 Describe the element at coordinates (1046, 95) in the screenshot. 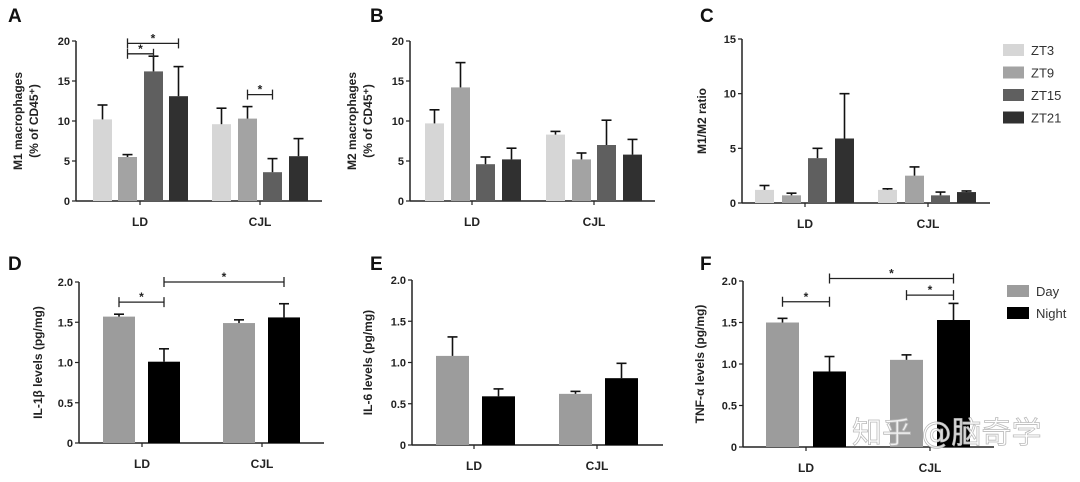

I see `legend-label-zt15: ZT15` at that location.